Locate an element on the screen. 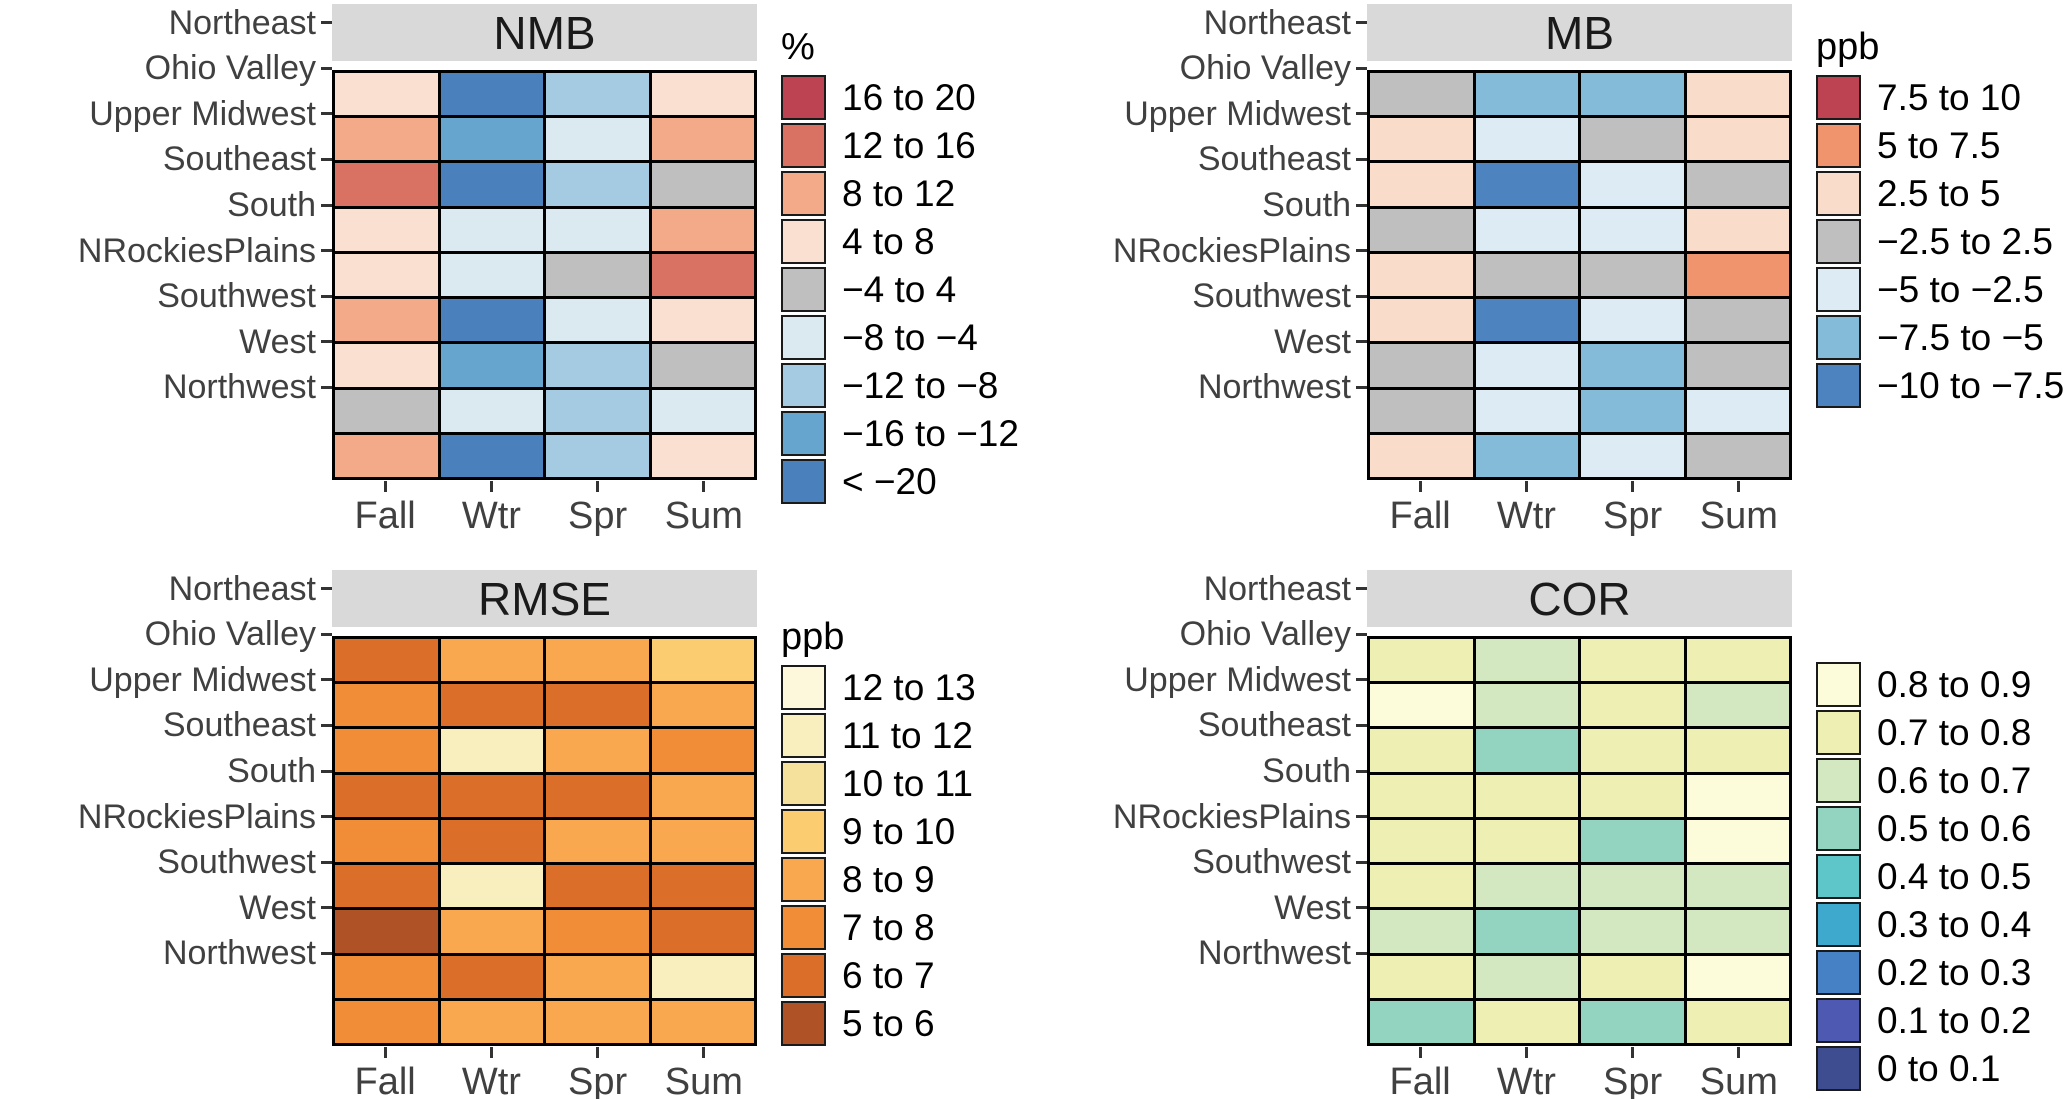 This screenshot has width=2067, height=1099. legend-item: −2.5 to 2.5 is located at coordinates (1941, 241).